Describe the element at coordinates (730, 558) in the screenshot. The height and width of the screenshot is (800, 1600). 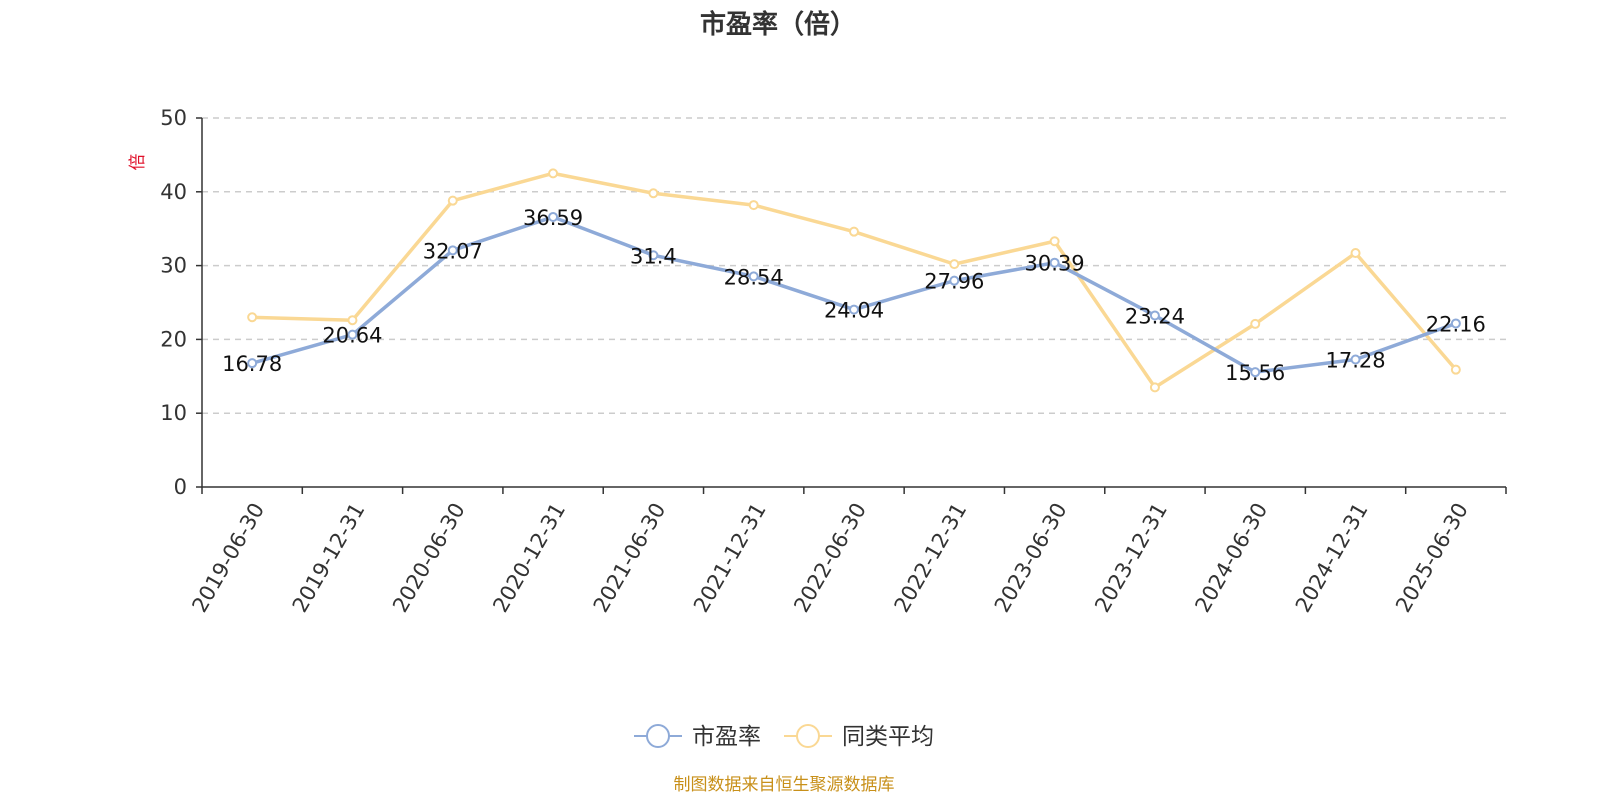
I see `x-tick-label: 2021-12-31` at that location.